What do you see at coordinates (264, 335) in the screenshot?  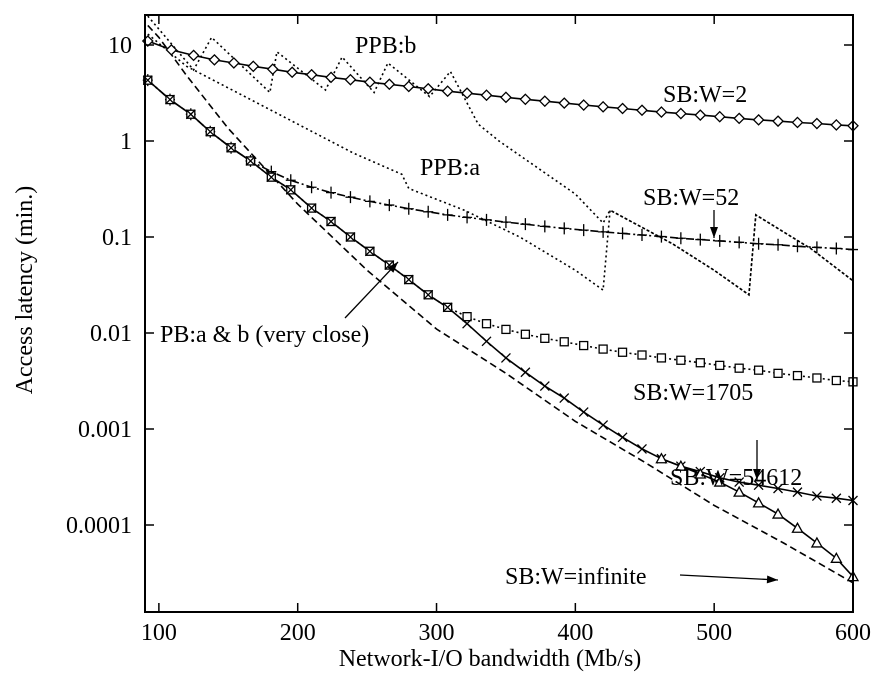 I see `annotation-label: PB:a & b (very close)` at bounding box center [264, 335].